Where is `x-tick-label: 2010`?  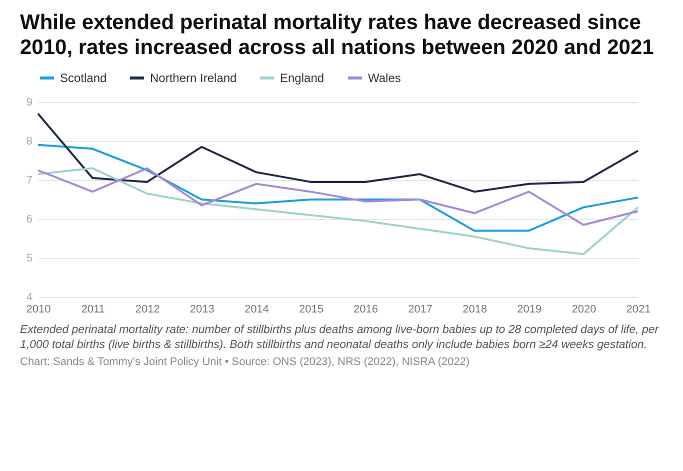 x-tick-label: 2010 is located at coordinates (38, 310).